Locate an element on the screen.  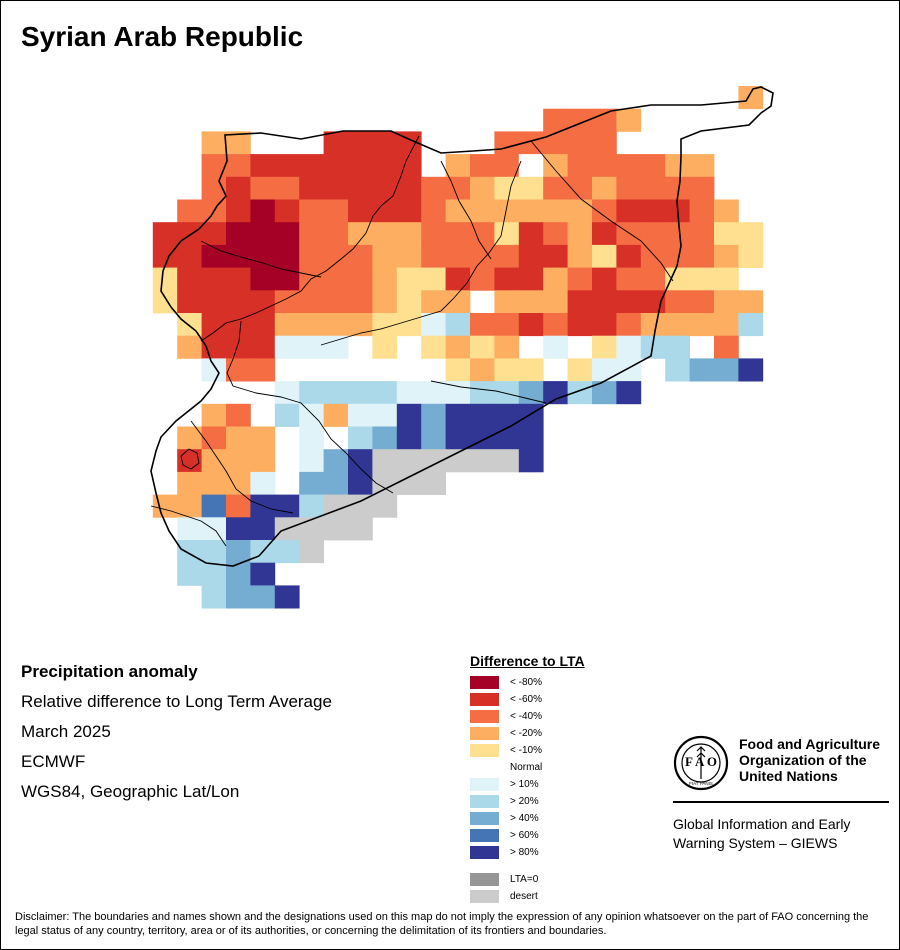
info-heading: Precipitation anomaly is located at coordinates (109, 671).